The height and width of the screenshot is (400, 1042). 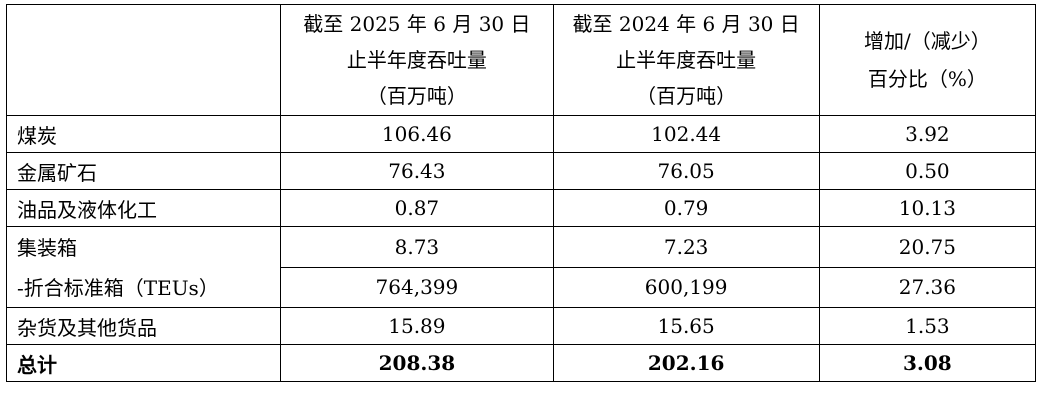 What do you see at coordinates (417, 287) in the screenshot?
I see `value-2025: 764,399` at bounding box center [417, 287].